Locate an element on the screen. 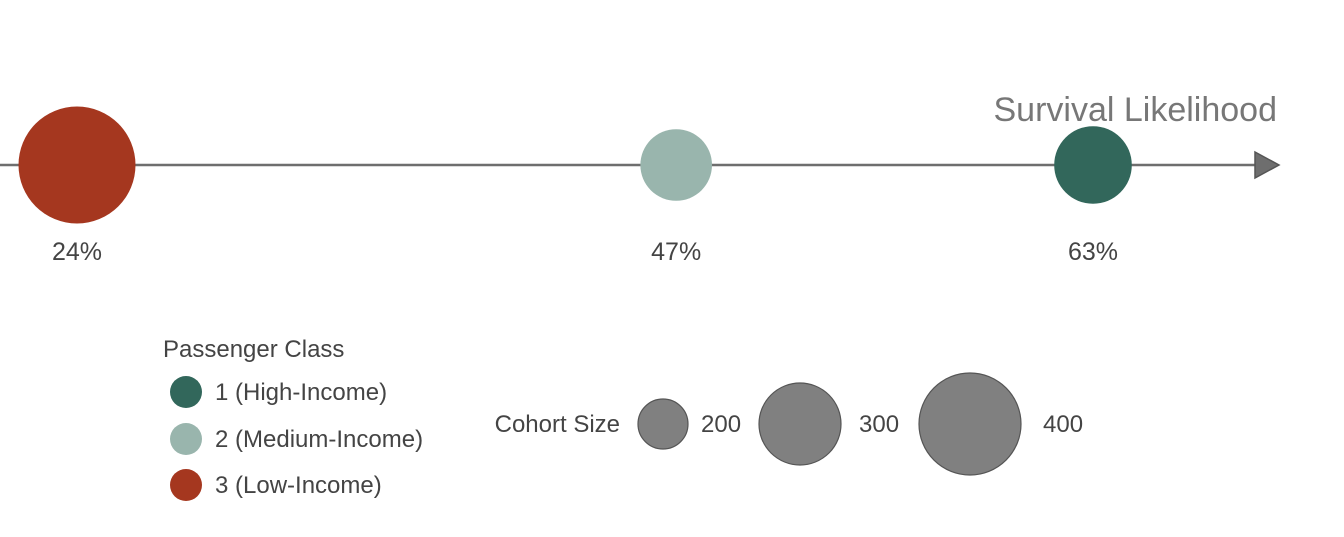  value-labels: 24% 47% 63% is located at coordinates (585, 252).